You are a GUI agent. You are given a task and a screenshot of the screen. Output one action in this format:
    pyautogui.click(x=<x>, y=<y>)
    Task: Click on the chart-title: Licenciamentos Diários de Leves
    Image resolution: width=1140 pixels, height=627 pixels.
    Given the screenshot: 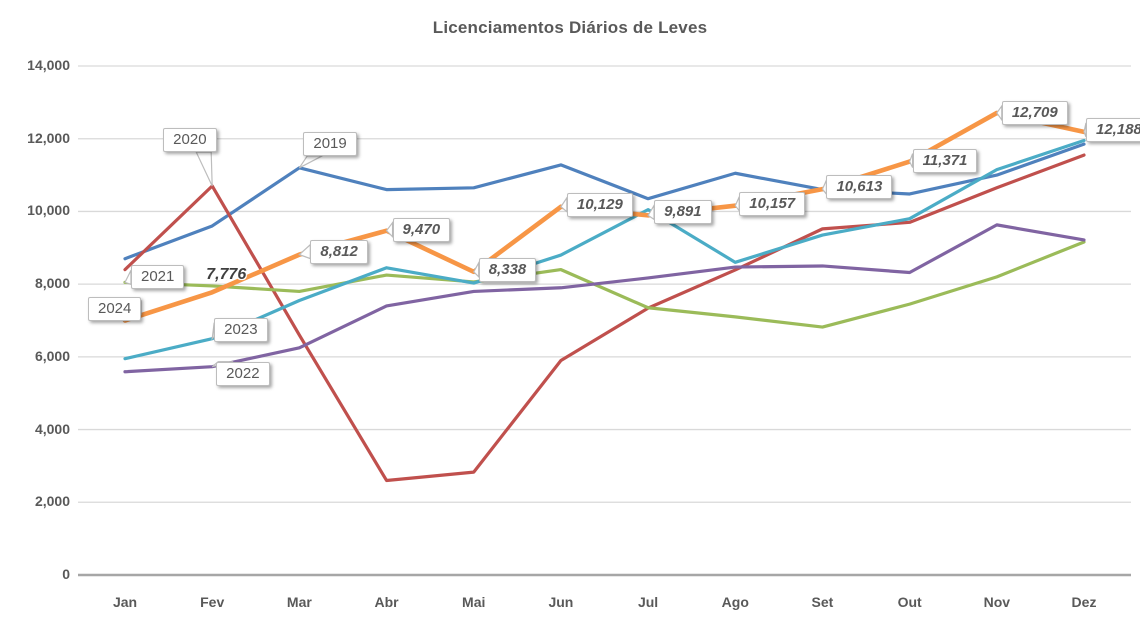 What is the action you would take?
    pyautogui.click(x=570, y=27)
    